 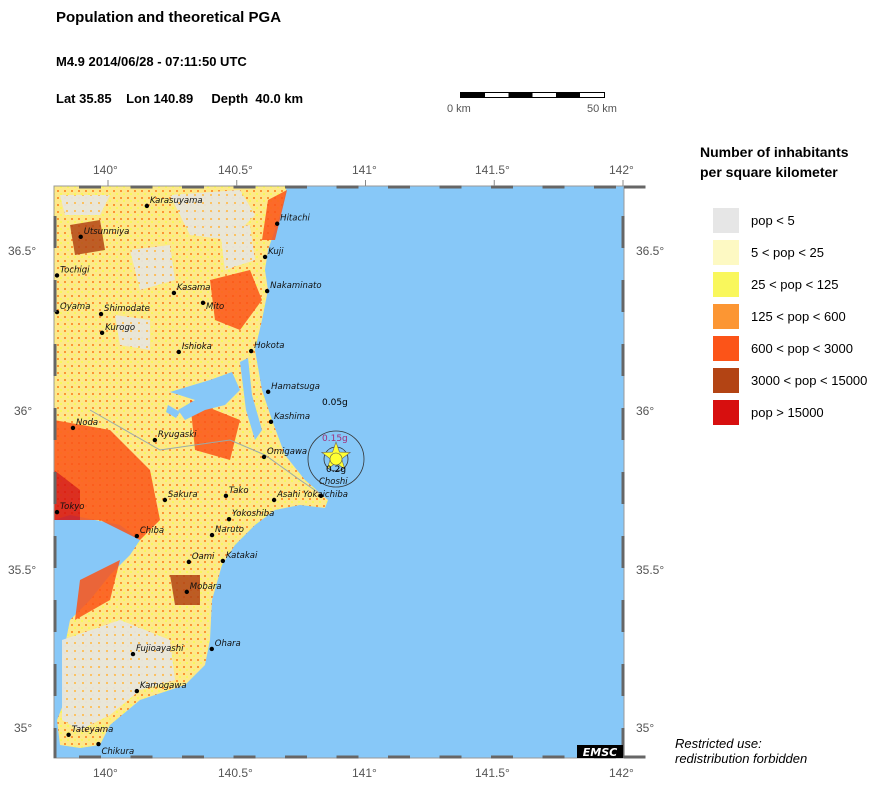 What do you see at coordinates (72, 271) in the screenshot?
I see `city-marker: Tochigi` at bounding box center [72, 271].